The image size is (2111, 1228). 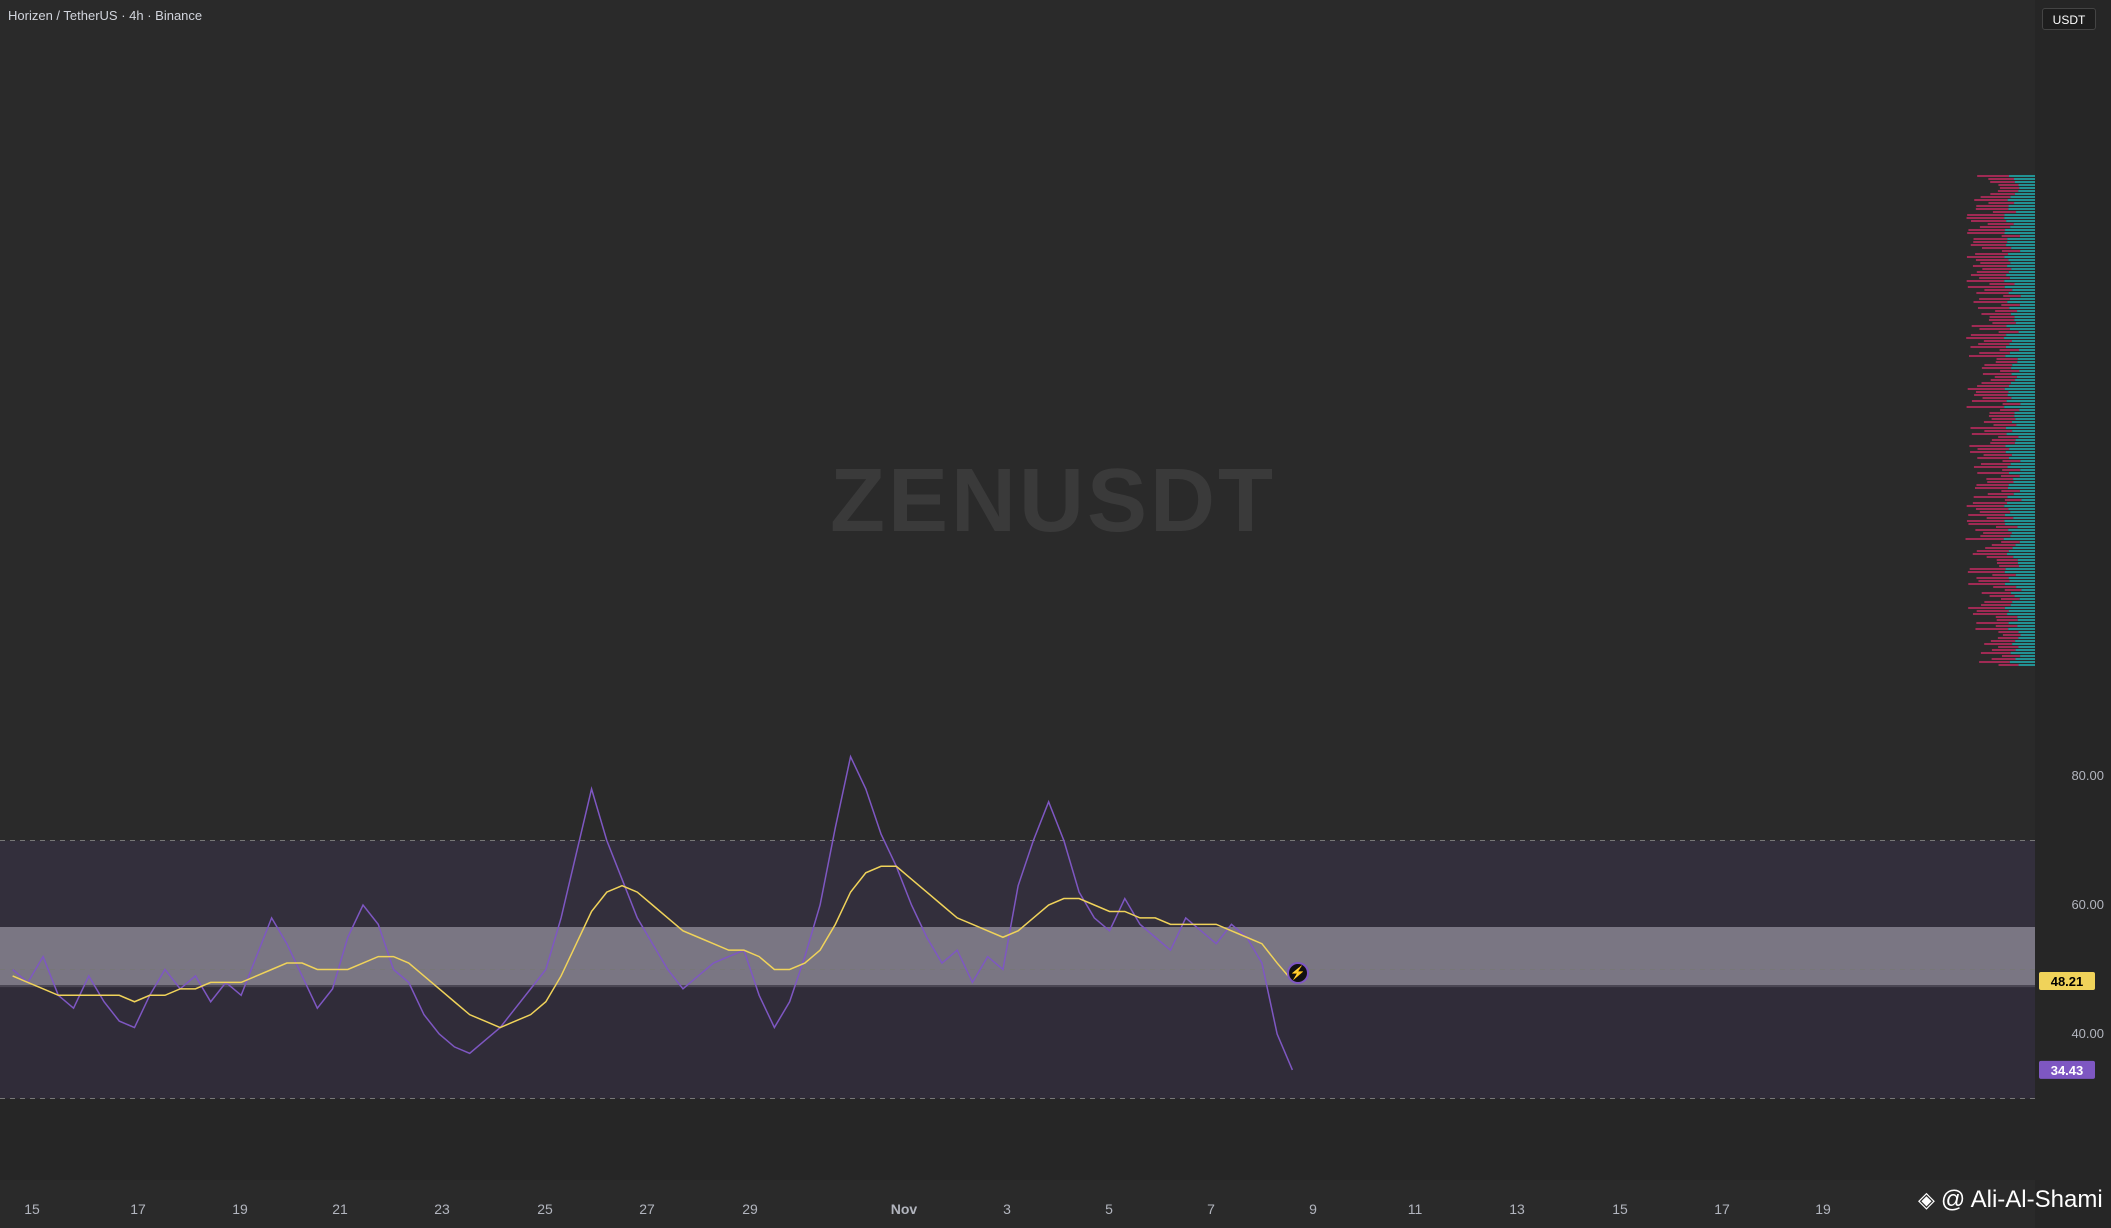 What do you see at coordinates (340, 1209) in the screenshot?
I see `x-tick-label: 21` at bounding box center [340, 1209].